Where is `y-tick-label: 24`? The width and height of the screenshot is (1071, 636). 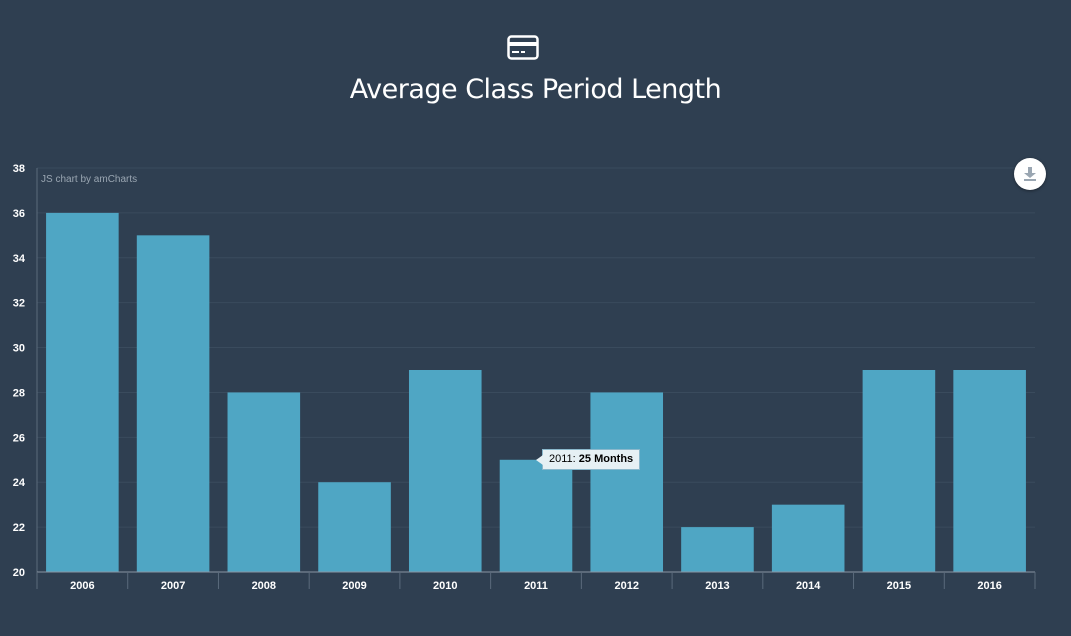
y-tick-label: 24 is located at coordinates (19, 483).